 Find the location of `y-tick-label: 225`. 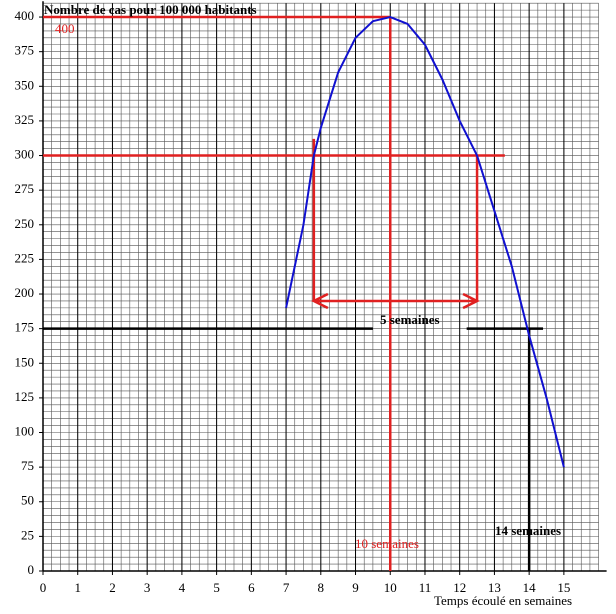

y-tick-label: 225 is located at coordinates (25, 257).